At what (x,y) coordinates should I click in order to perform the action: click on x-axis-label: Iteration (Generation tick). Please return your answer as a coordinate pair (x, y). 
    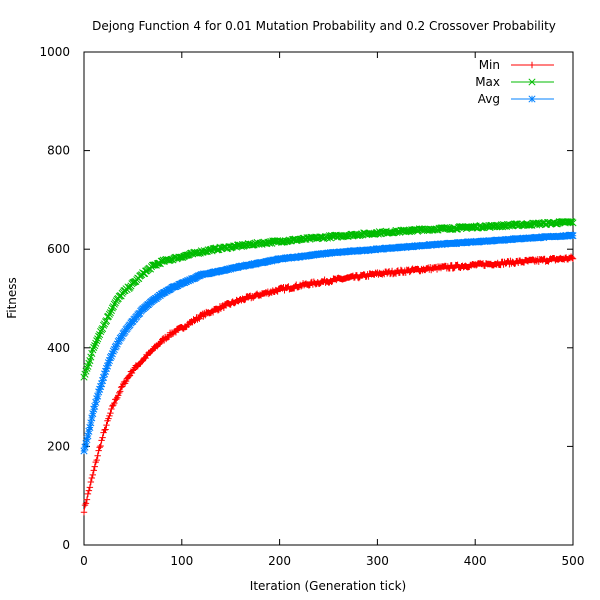
    Looking at the image, I should click on (328, 586).